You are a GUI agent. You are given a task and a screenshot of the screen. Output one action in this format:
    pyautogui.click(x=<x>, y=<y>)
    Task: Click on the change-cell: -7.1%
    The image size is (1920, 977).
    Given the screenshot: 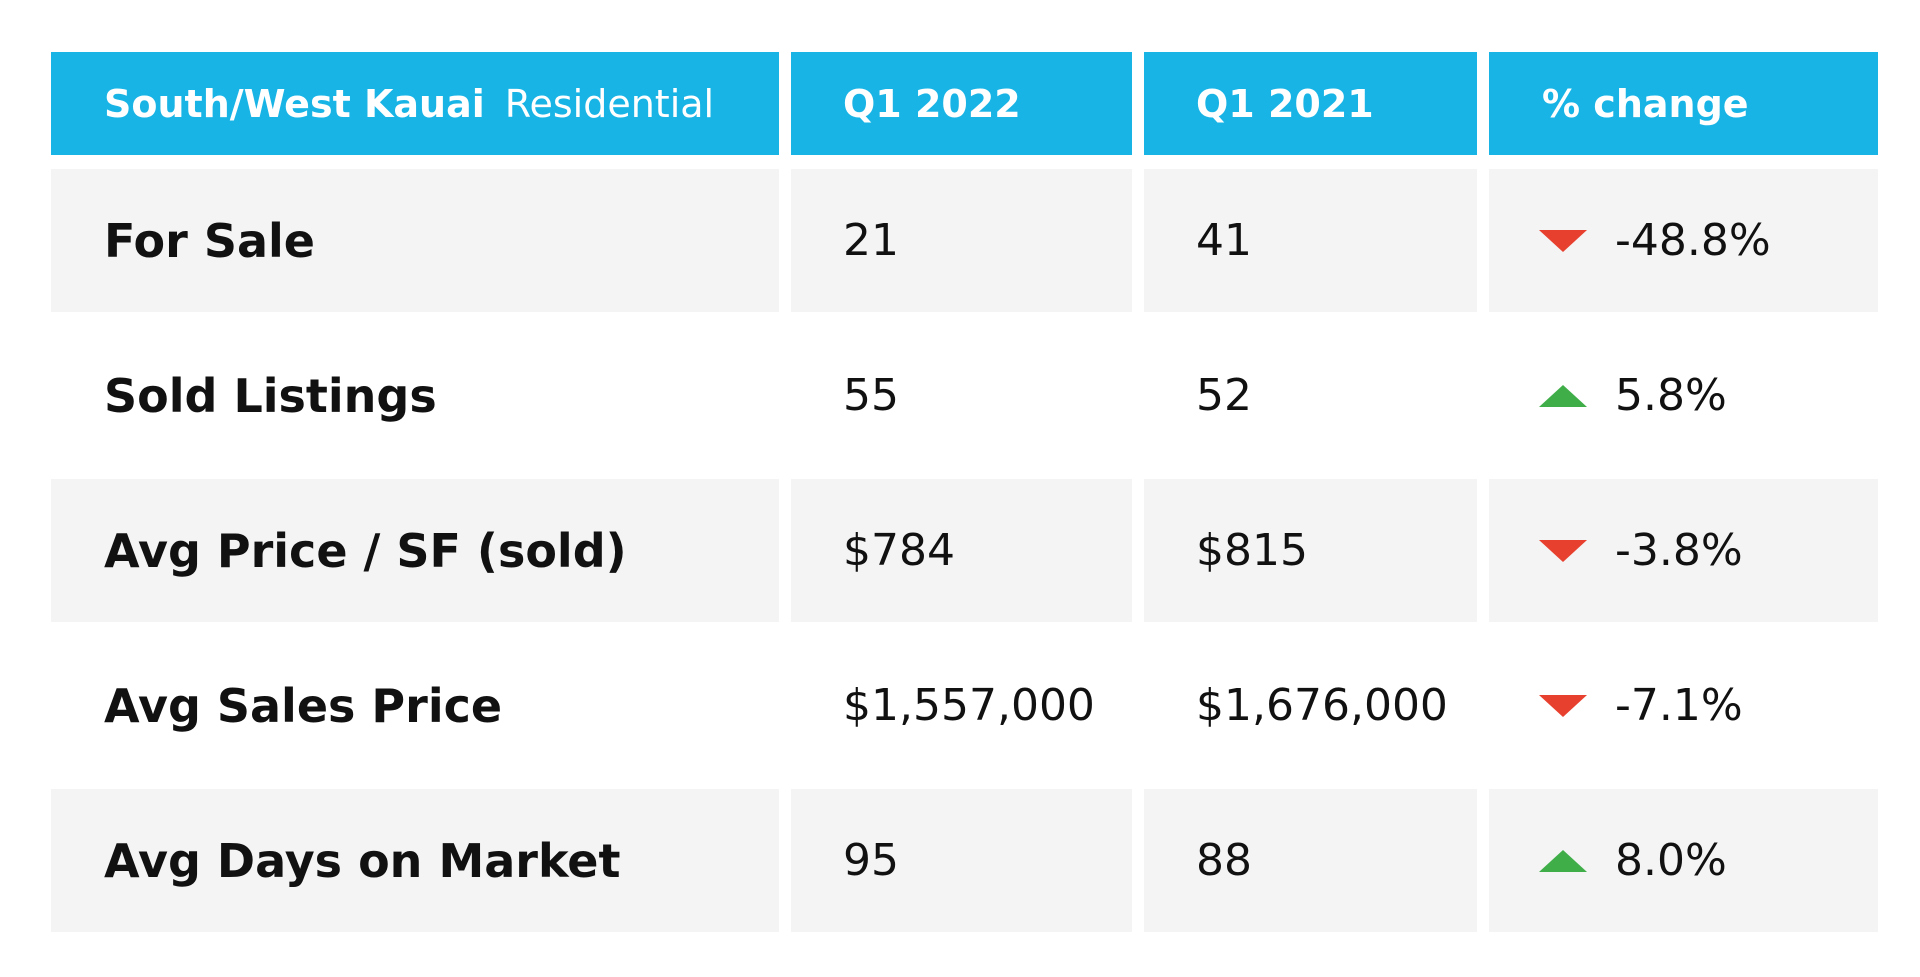 What is the action you would take?
    pyautogui.click(x=1683, y=705)
    